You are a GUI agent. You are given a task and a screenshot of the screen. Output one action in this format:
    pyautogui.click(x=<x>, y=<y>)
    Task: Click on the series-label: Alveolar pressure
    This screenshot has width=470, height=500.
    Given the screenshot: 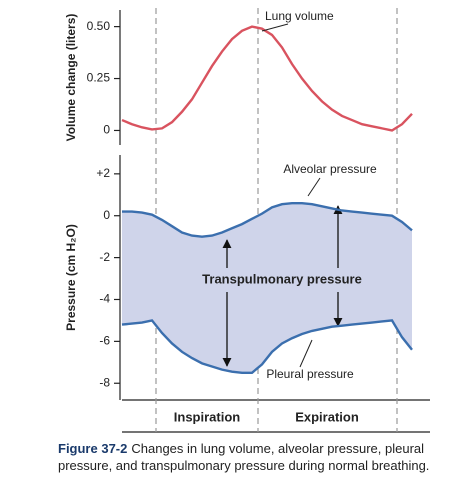 What is the action you would take?
    pyautogui.click(x=330, y=169)
    